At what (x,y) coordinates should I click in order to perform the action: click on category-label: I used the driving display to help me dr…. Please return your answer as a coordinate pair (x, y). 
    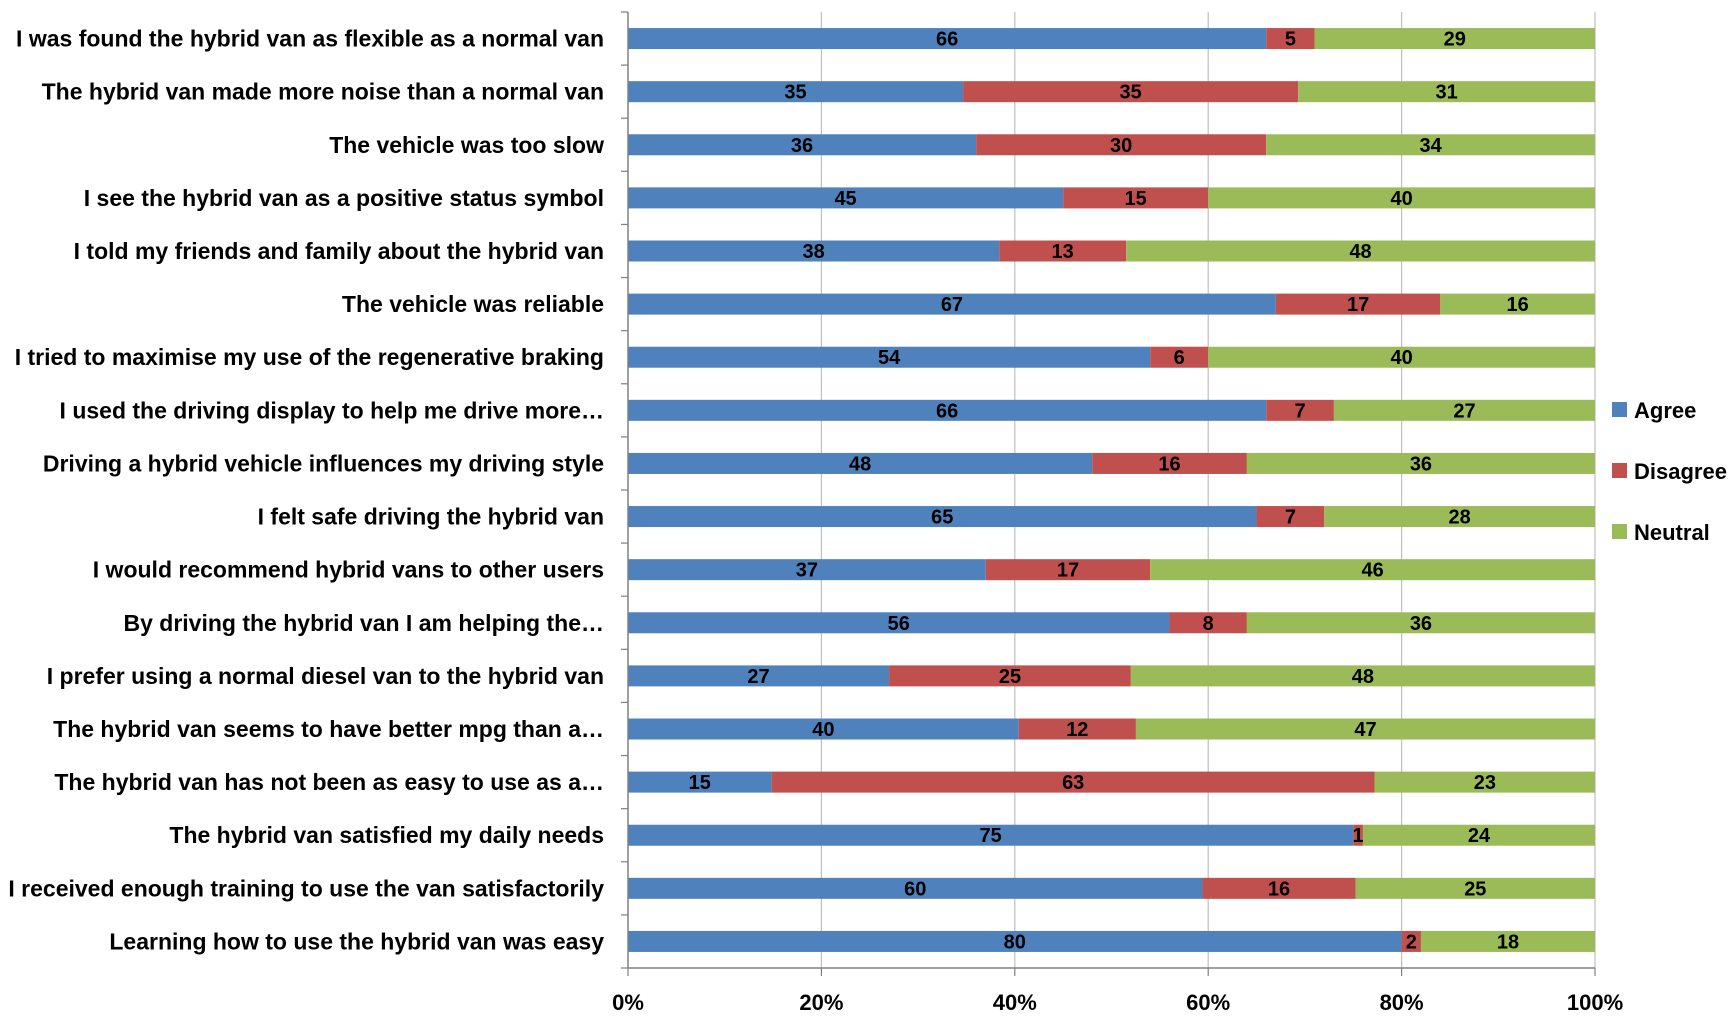
    Looking at the image, I should click on (332, 410).